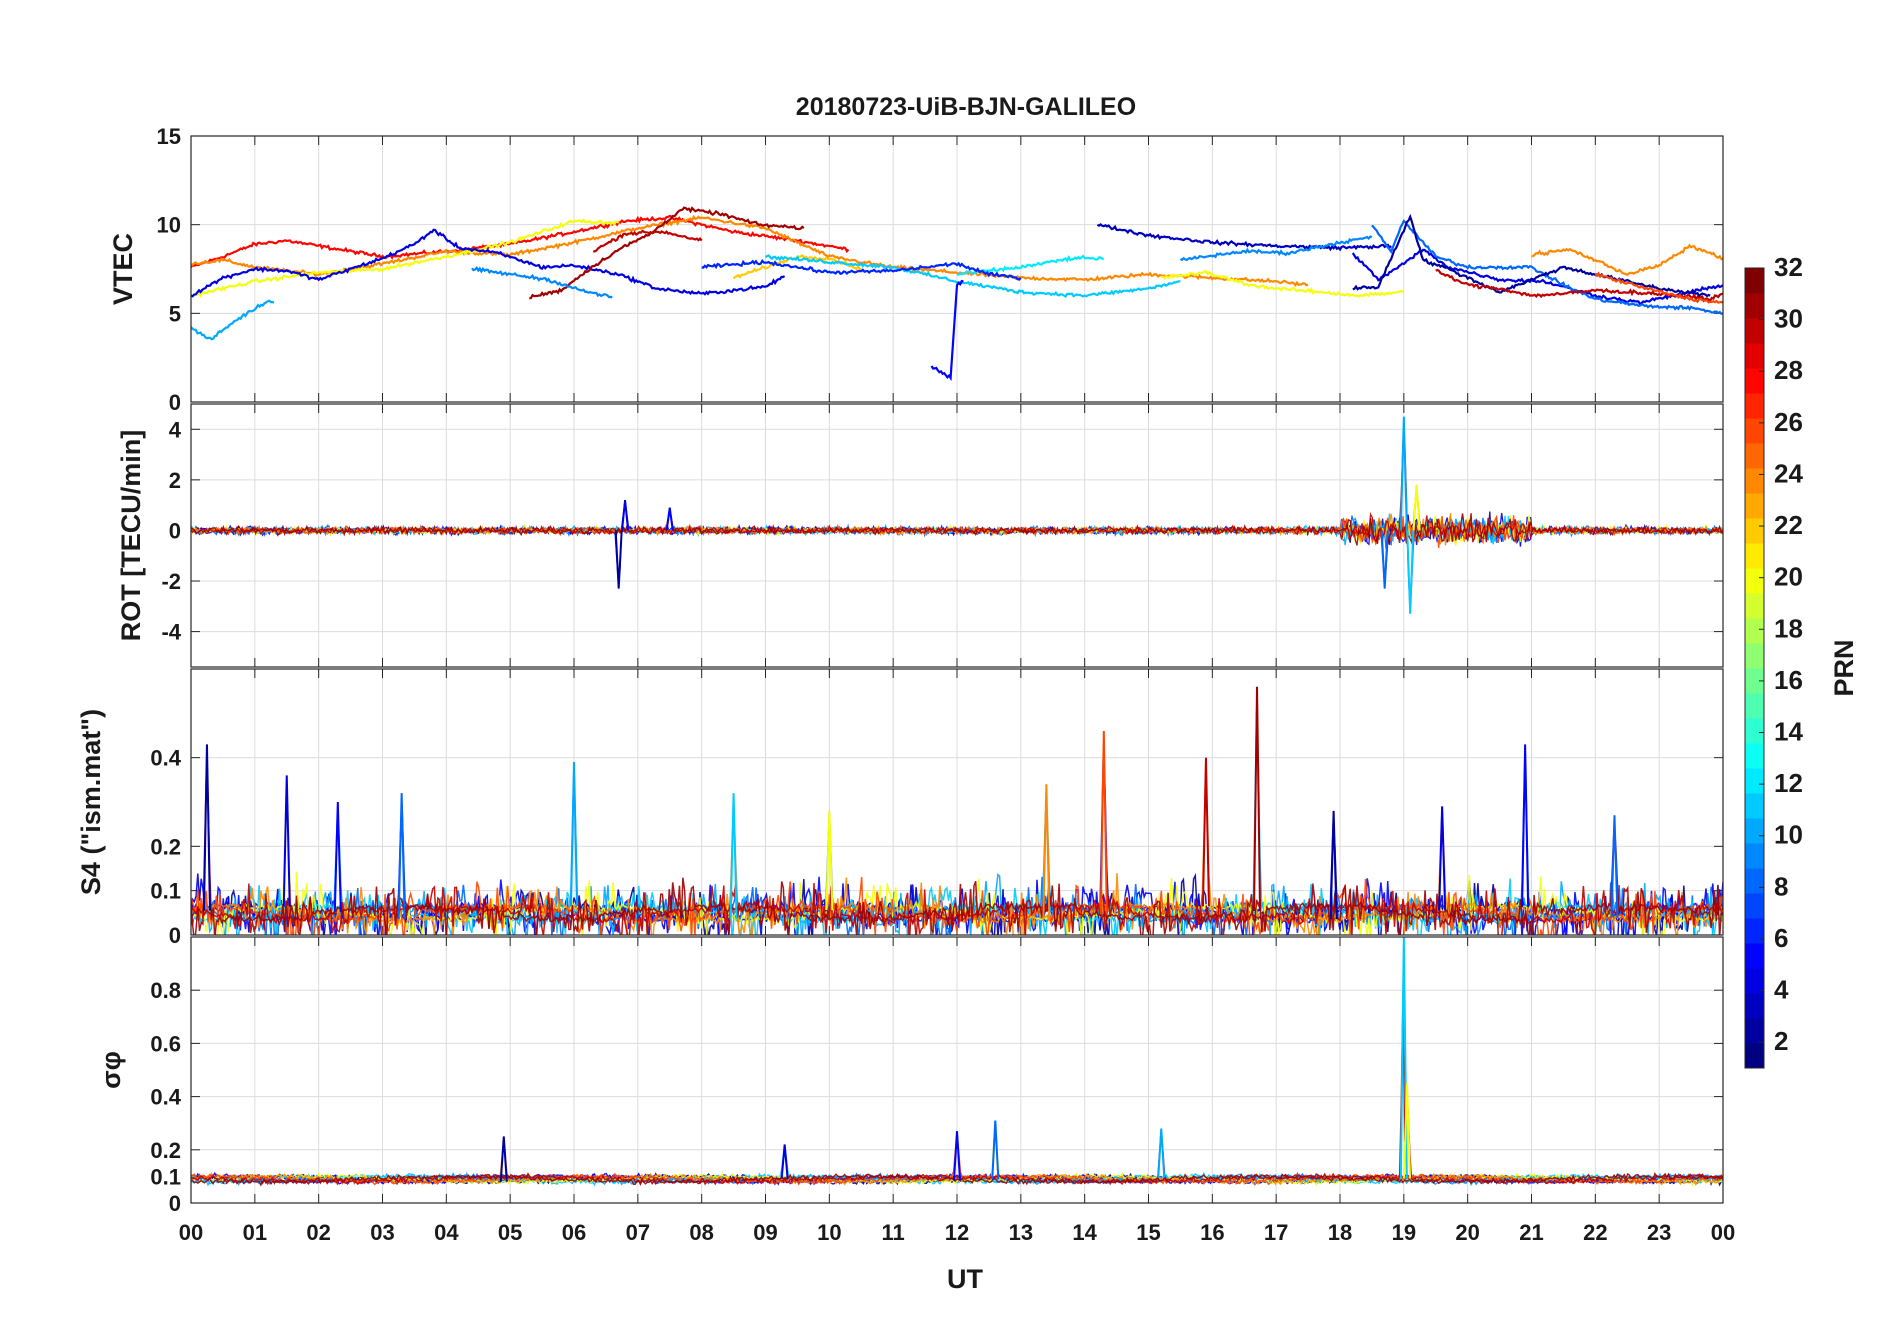 The image size is (1902, 1330). What do you see at coordinates (1781, 886) in the screenshot?
I see `colorbar-tick-label: 8` at bounding box center [1781, 886].